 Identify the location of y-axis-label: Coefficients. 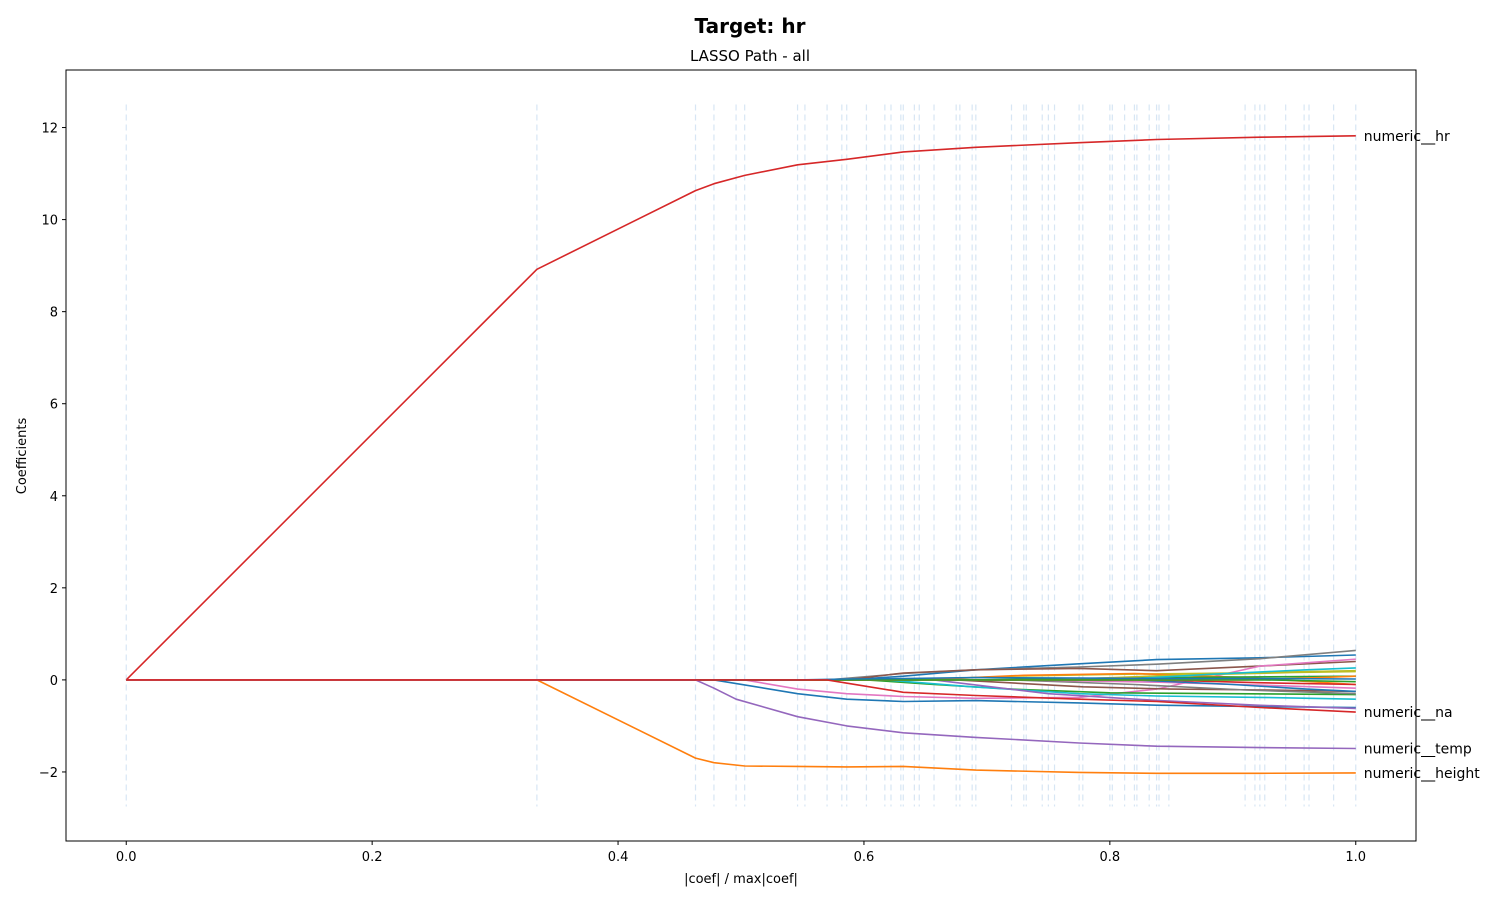
(22, 456).